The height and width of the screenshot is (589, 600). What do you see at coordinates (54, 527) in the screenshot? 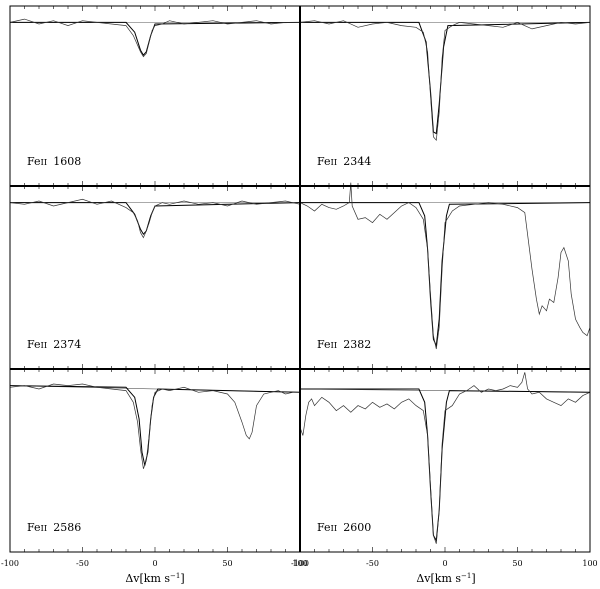
I see `panel-label: FeII 2586` at bounding box center [54, 527].